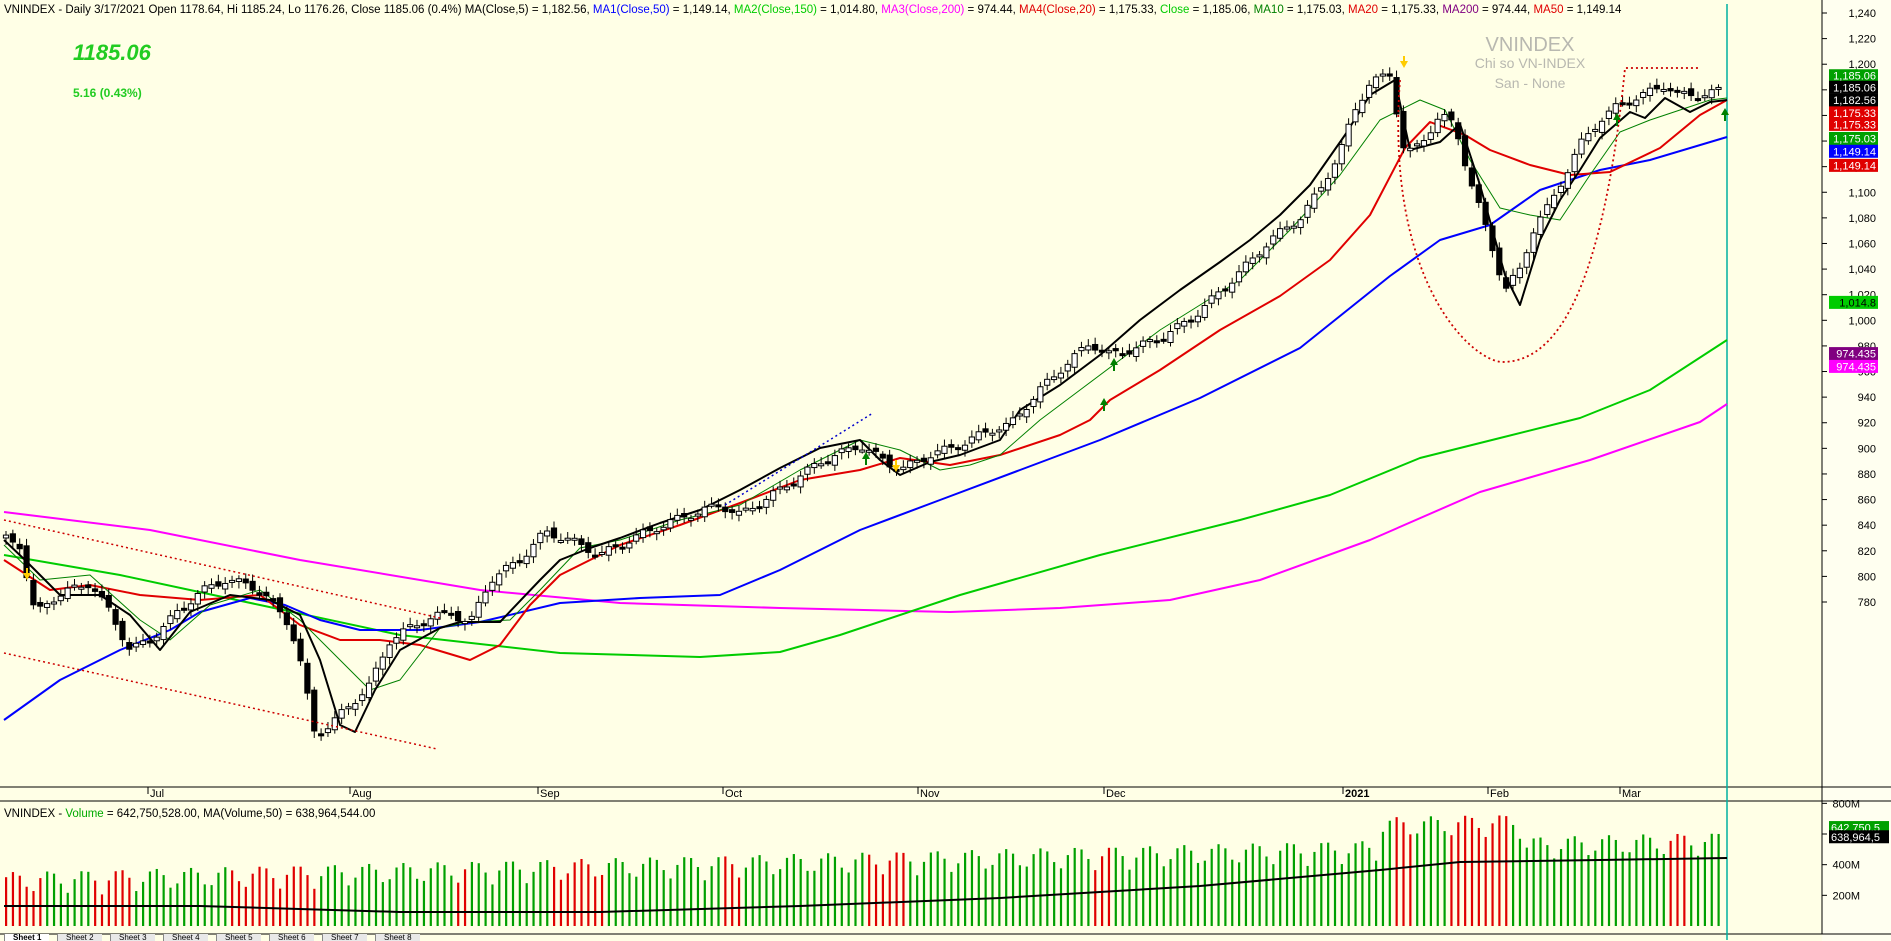 The width and height of the screenshot is (1891, 941). Describe the element at coordinates (79, 937) in the screenshot. I see `sheet-tab: Sheet 2` at that location.